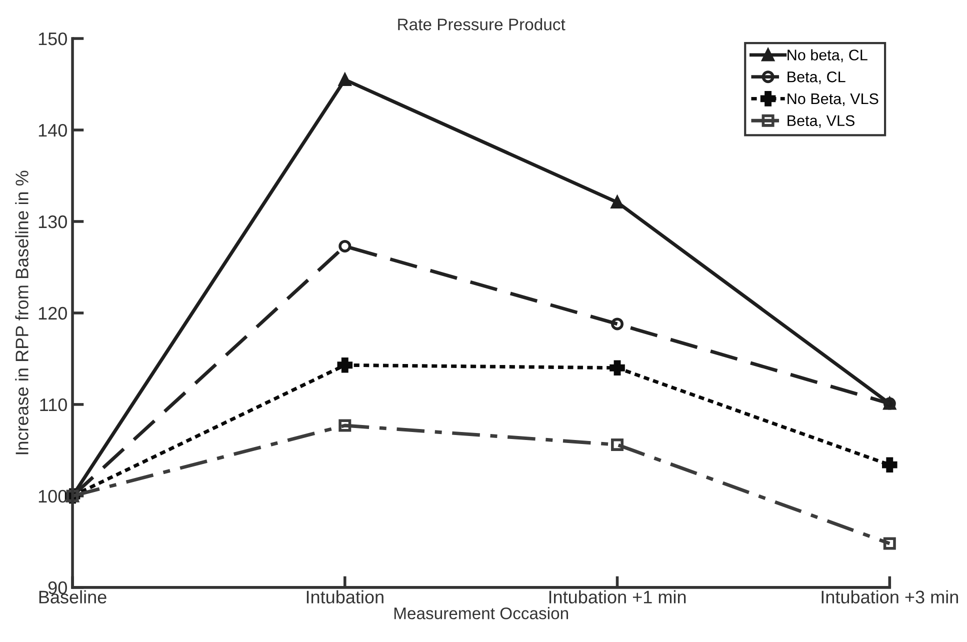 The image size is (967, 642). I want to click on y-tick-label: 110, so click(53, 405).